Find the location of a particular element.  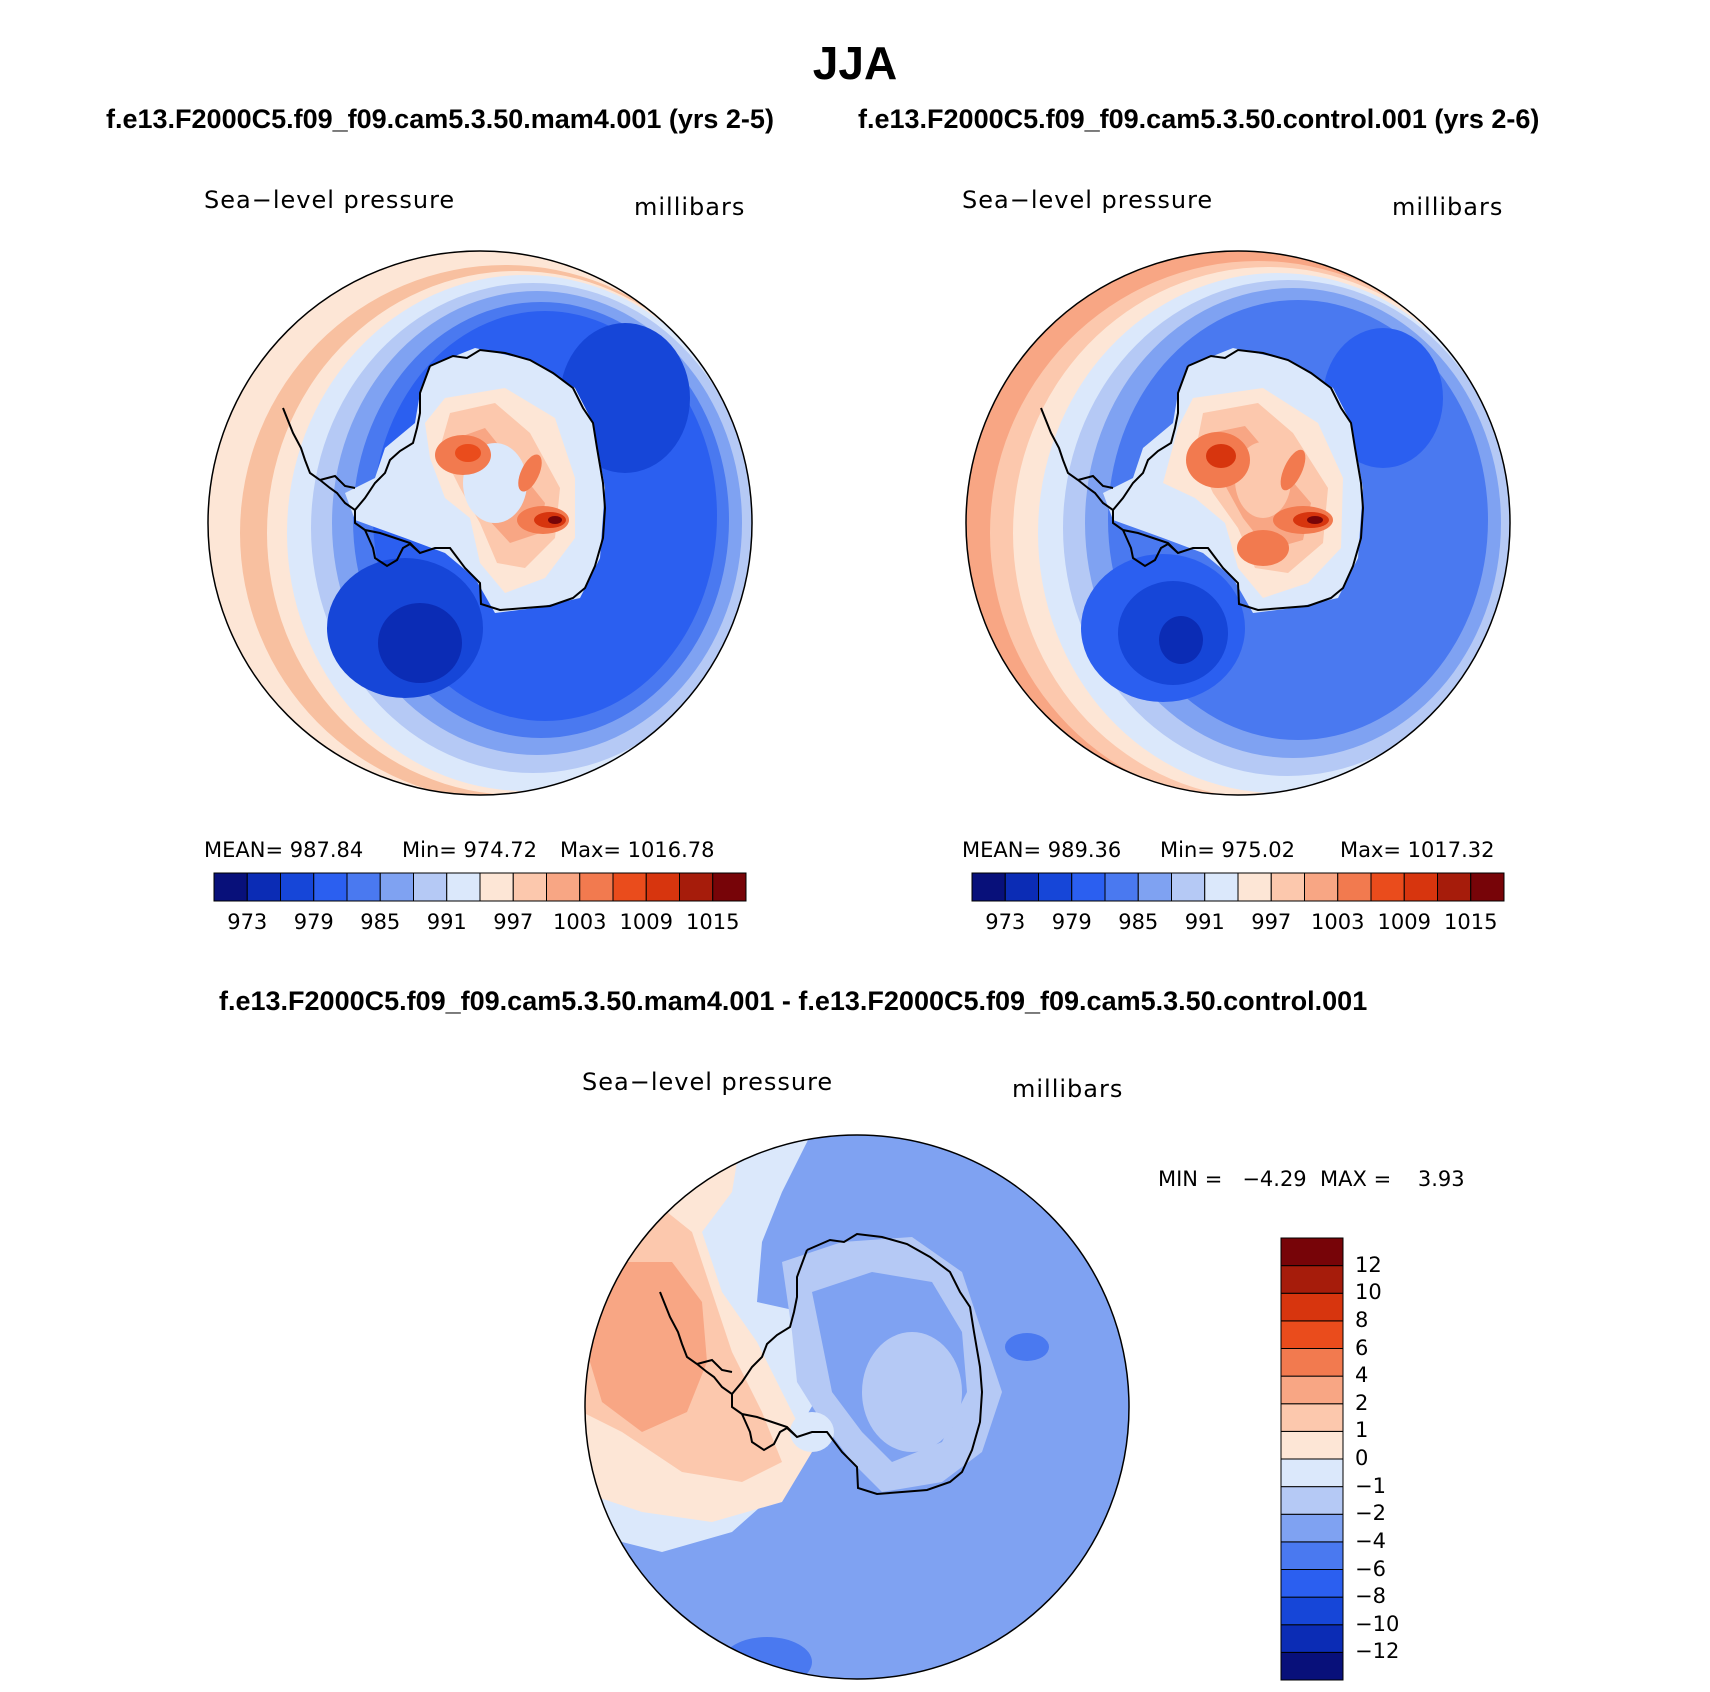

top-right-mean: MEAN= 989.36 is located at coordinates (1042, 850).